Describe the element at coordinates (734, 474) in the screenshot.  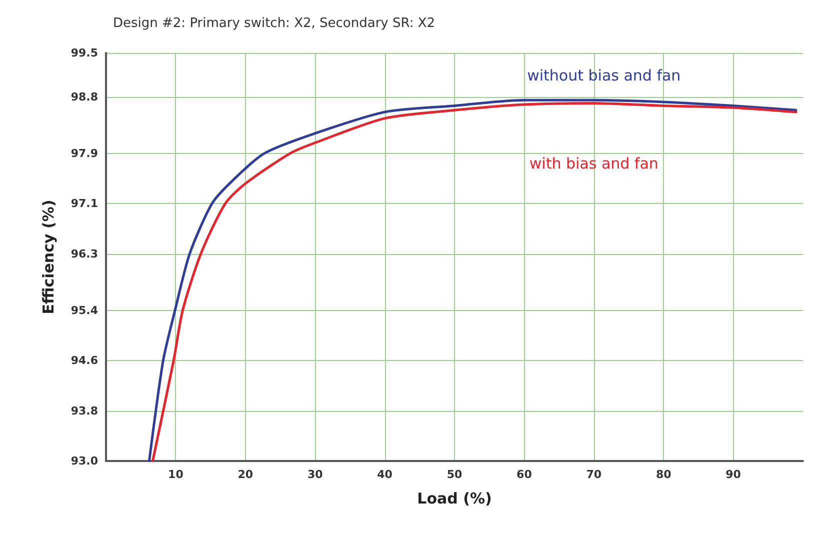
I see `x-tick-label: 90` at that location.